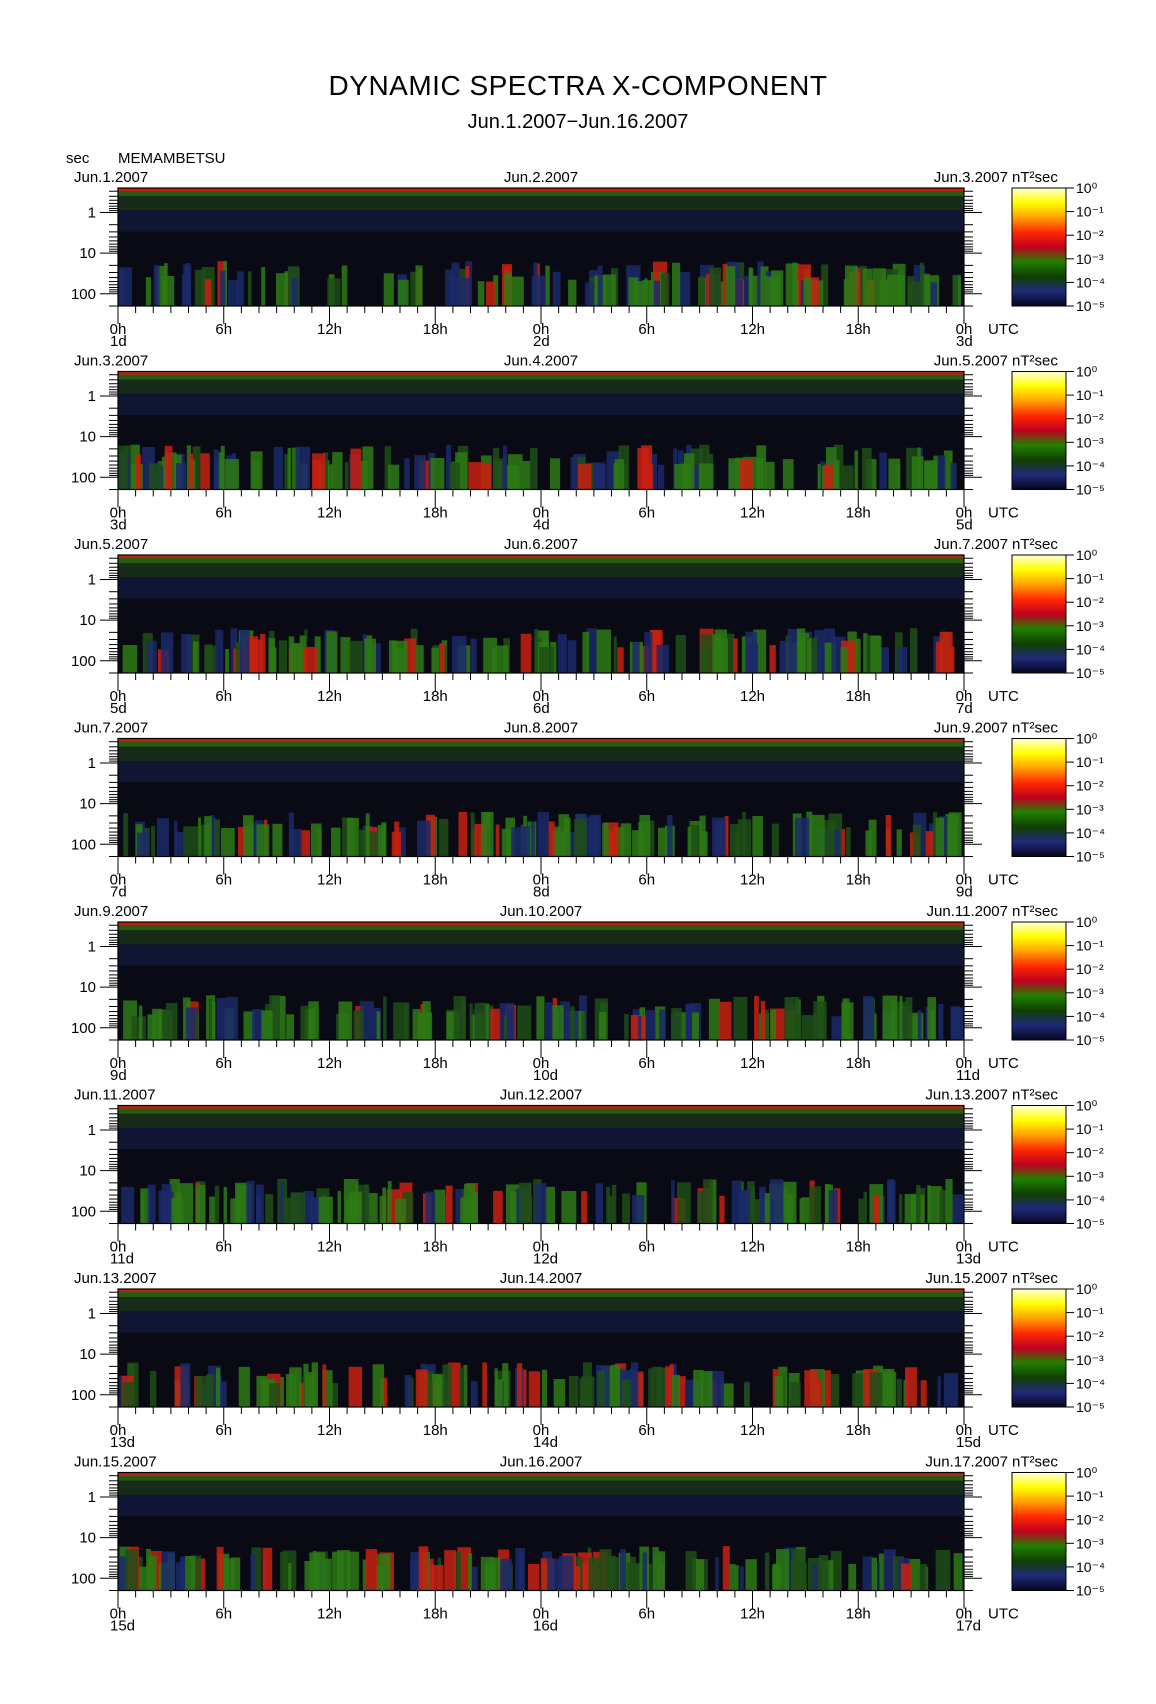 Image resolution: width=1156 pixels, height=1704 pixels. Describe the element at coordinates (122, 1442) in the screenshot. I see `day-start-label: 13d` at that location.